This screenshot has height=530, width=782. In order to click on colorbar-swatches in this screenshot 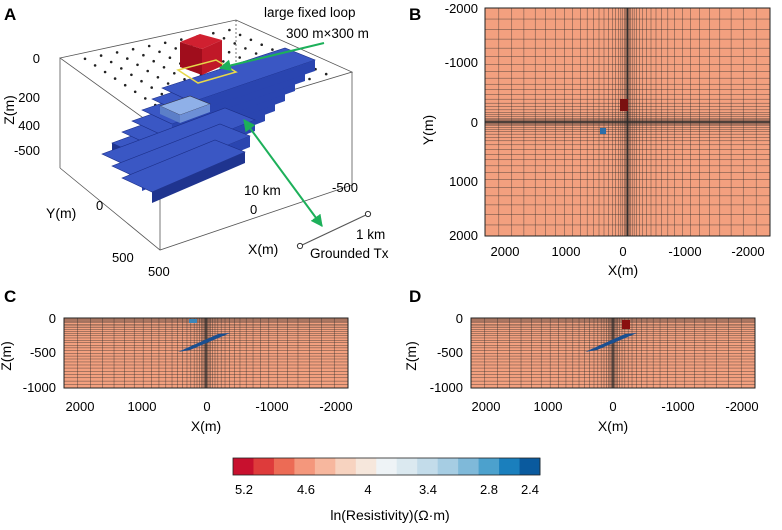, I will do `click(387, 466)`.